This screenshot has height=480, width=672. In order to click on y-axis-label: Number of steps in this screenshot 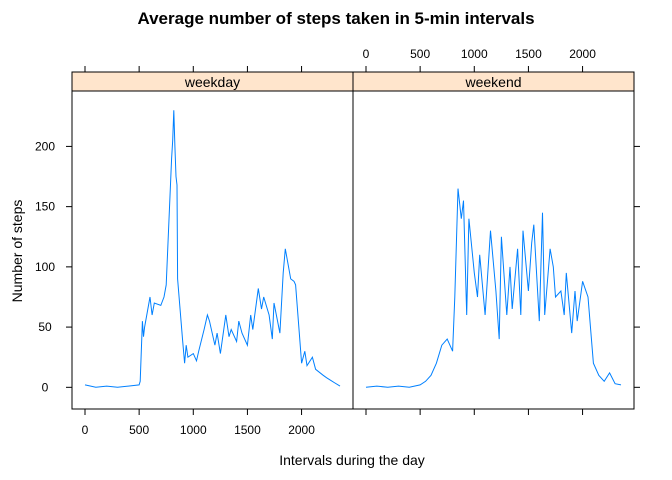, I will do `click(17, 251)`.